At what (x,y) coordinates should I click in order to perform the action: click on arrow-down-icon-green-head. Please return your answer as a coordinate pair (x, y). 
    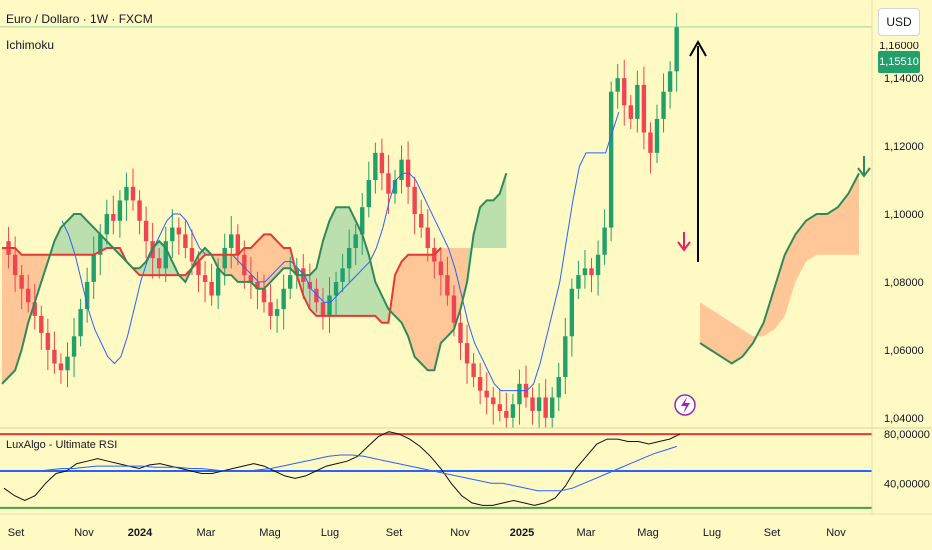
    Looking at the image, I should click on (864, 172).